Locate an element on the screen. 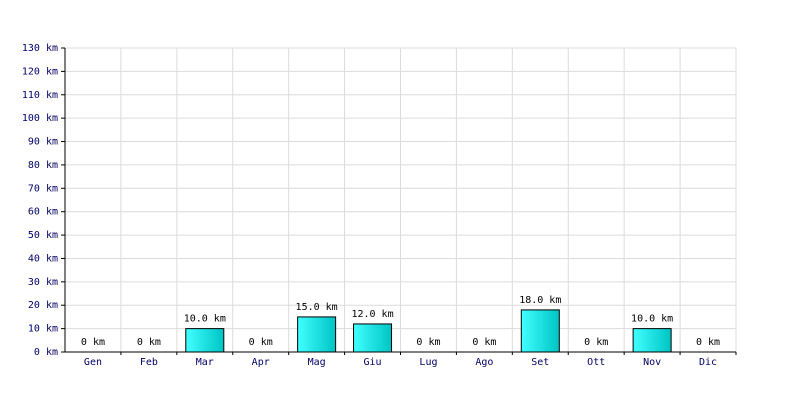 The height and width of the screenshot is (400, 800). y-tick-label: 30 km is located at coordinates (43, 282).